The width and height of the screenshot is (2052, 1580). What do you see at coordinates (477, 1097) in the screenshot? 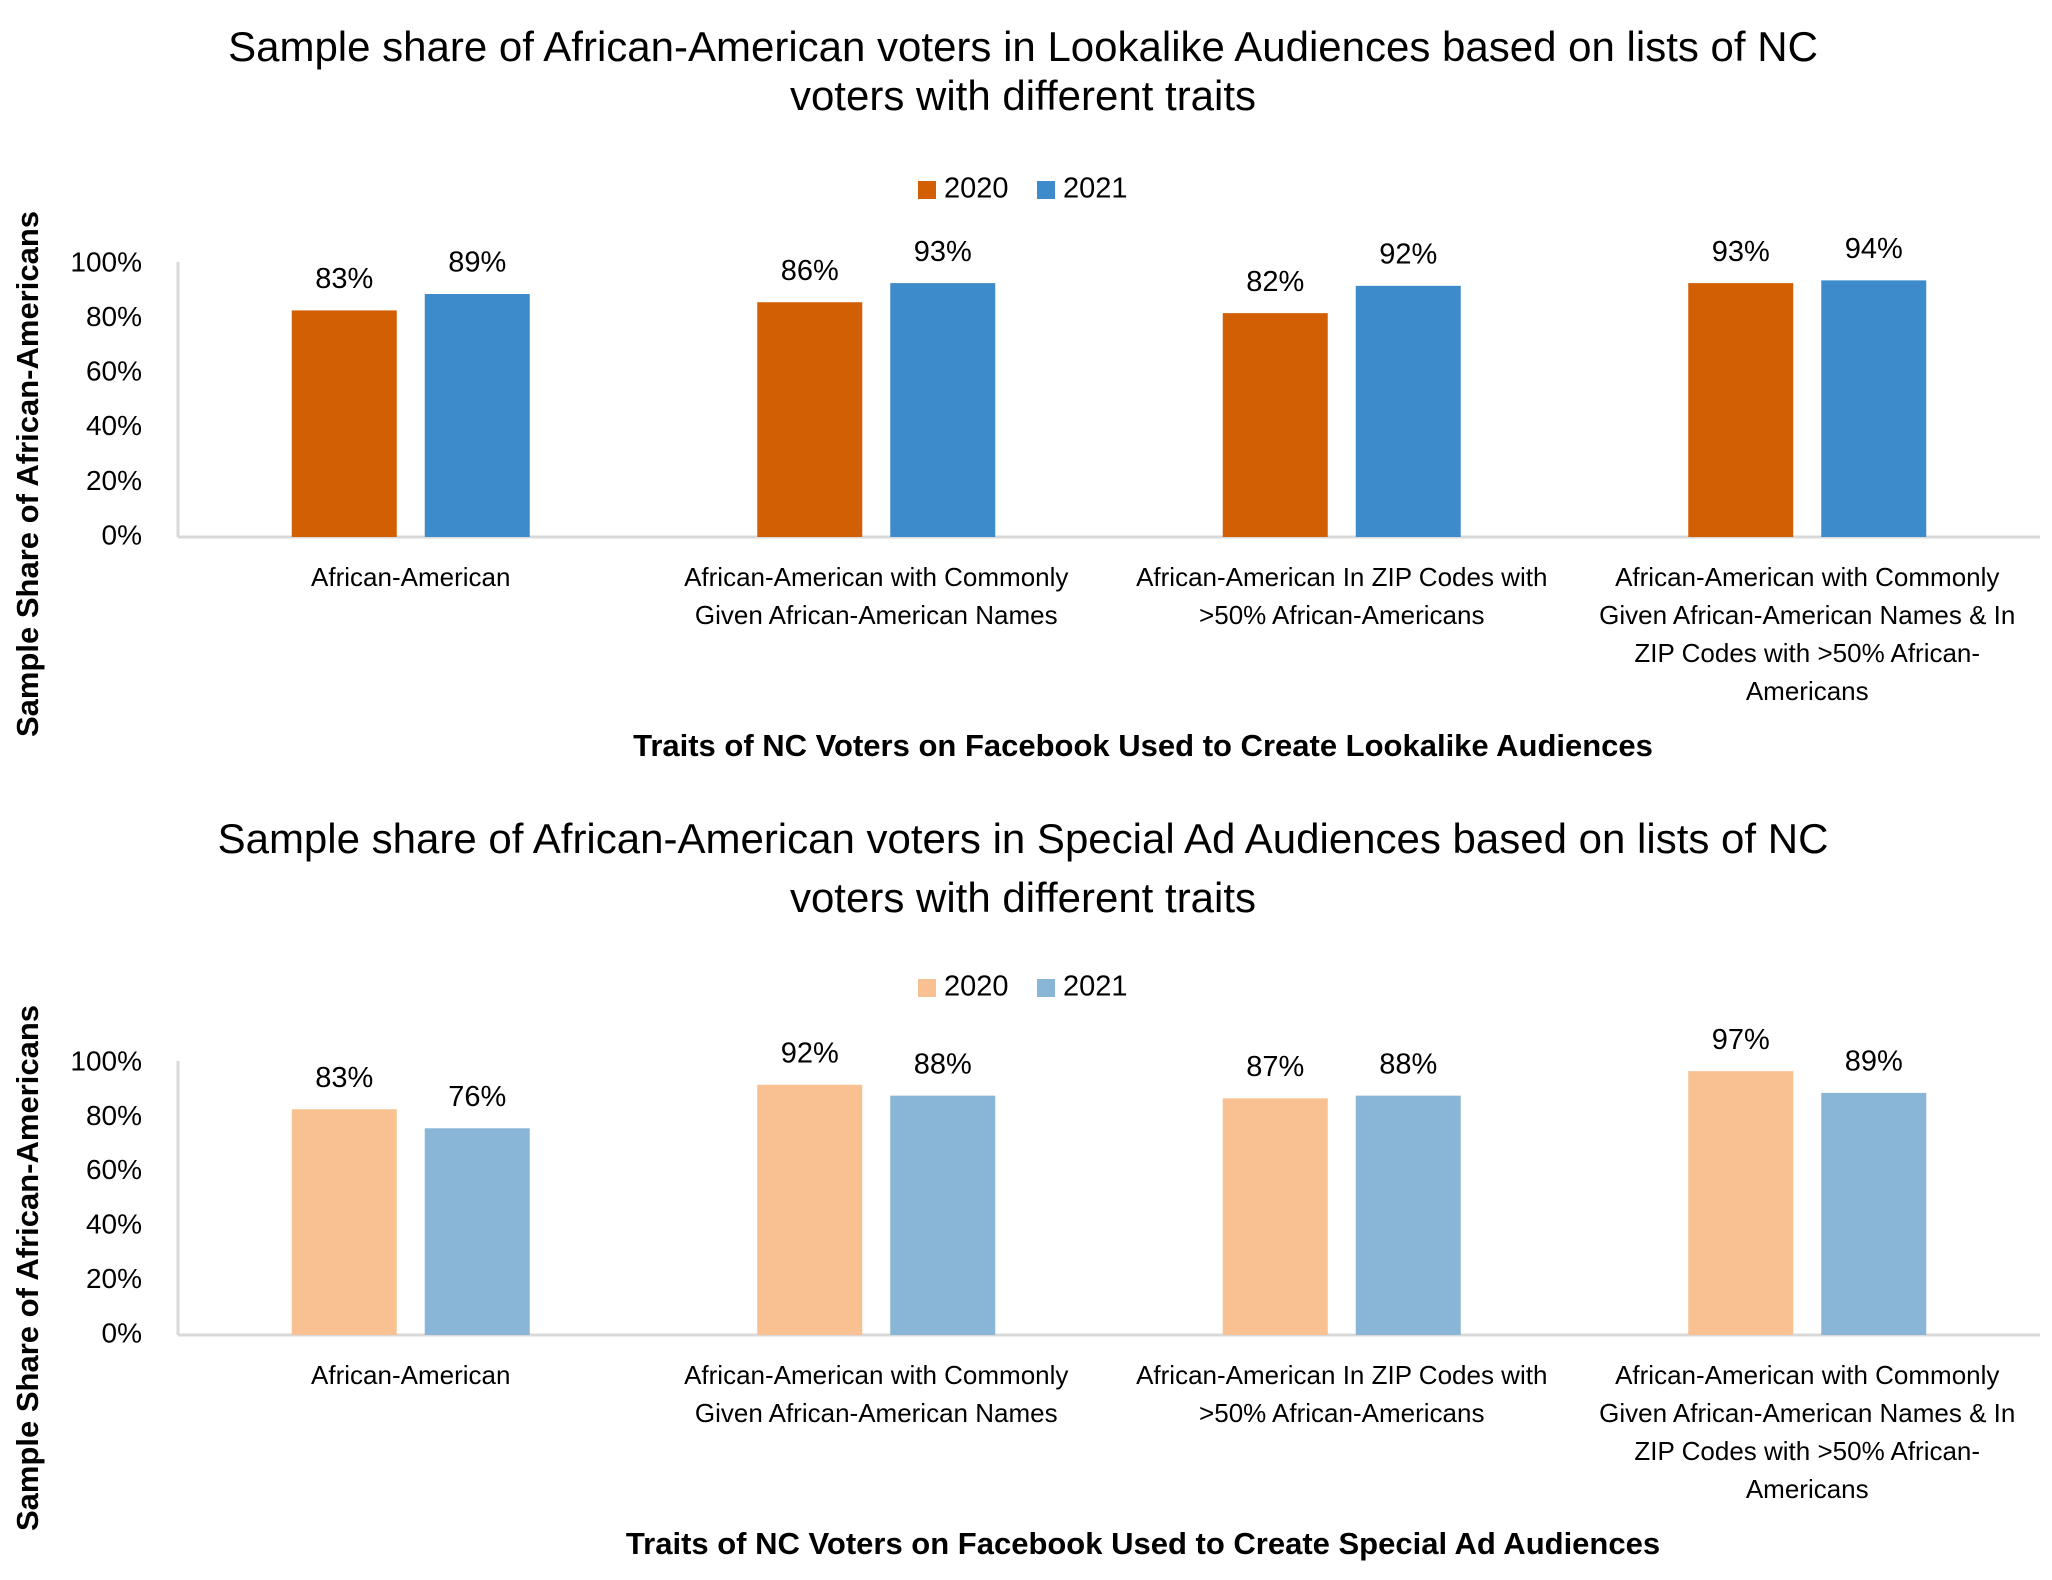
I see `data-label: 76%` at bounding box center [477, 1097].